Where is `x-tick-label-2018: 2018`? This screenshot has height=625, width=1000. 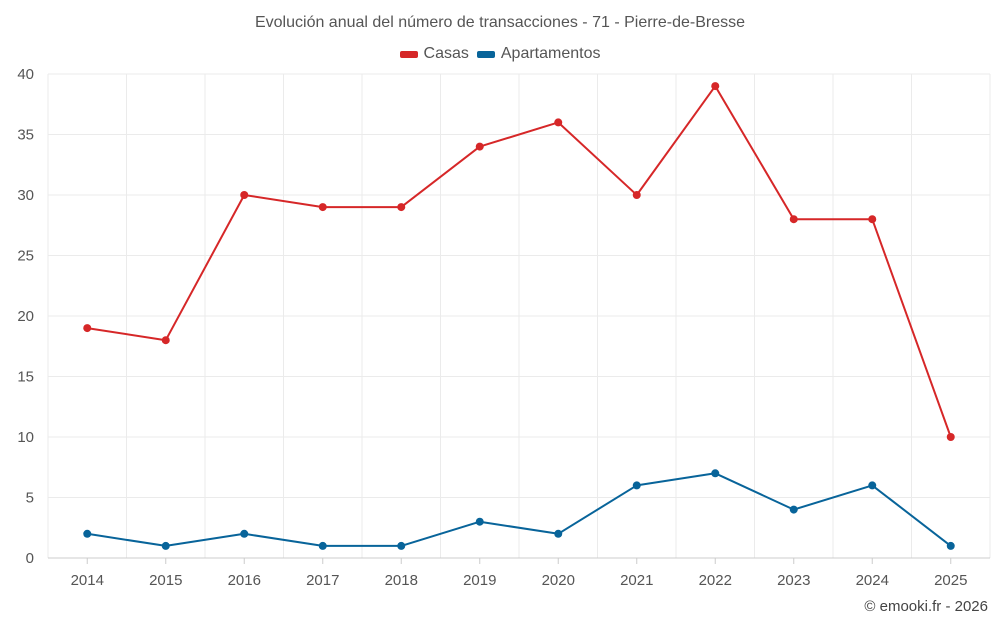
x-tick-label-2018: 2018 is located at coordinates (401, 580).